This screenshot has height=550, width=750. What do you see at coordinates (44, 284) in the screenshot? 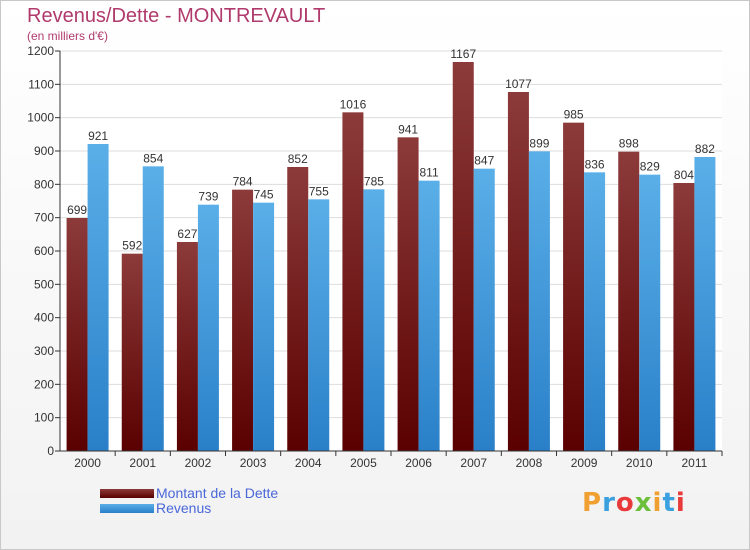
I see `y-tick-label: 500` at bounding box center [44, 284].